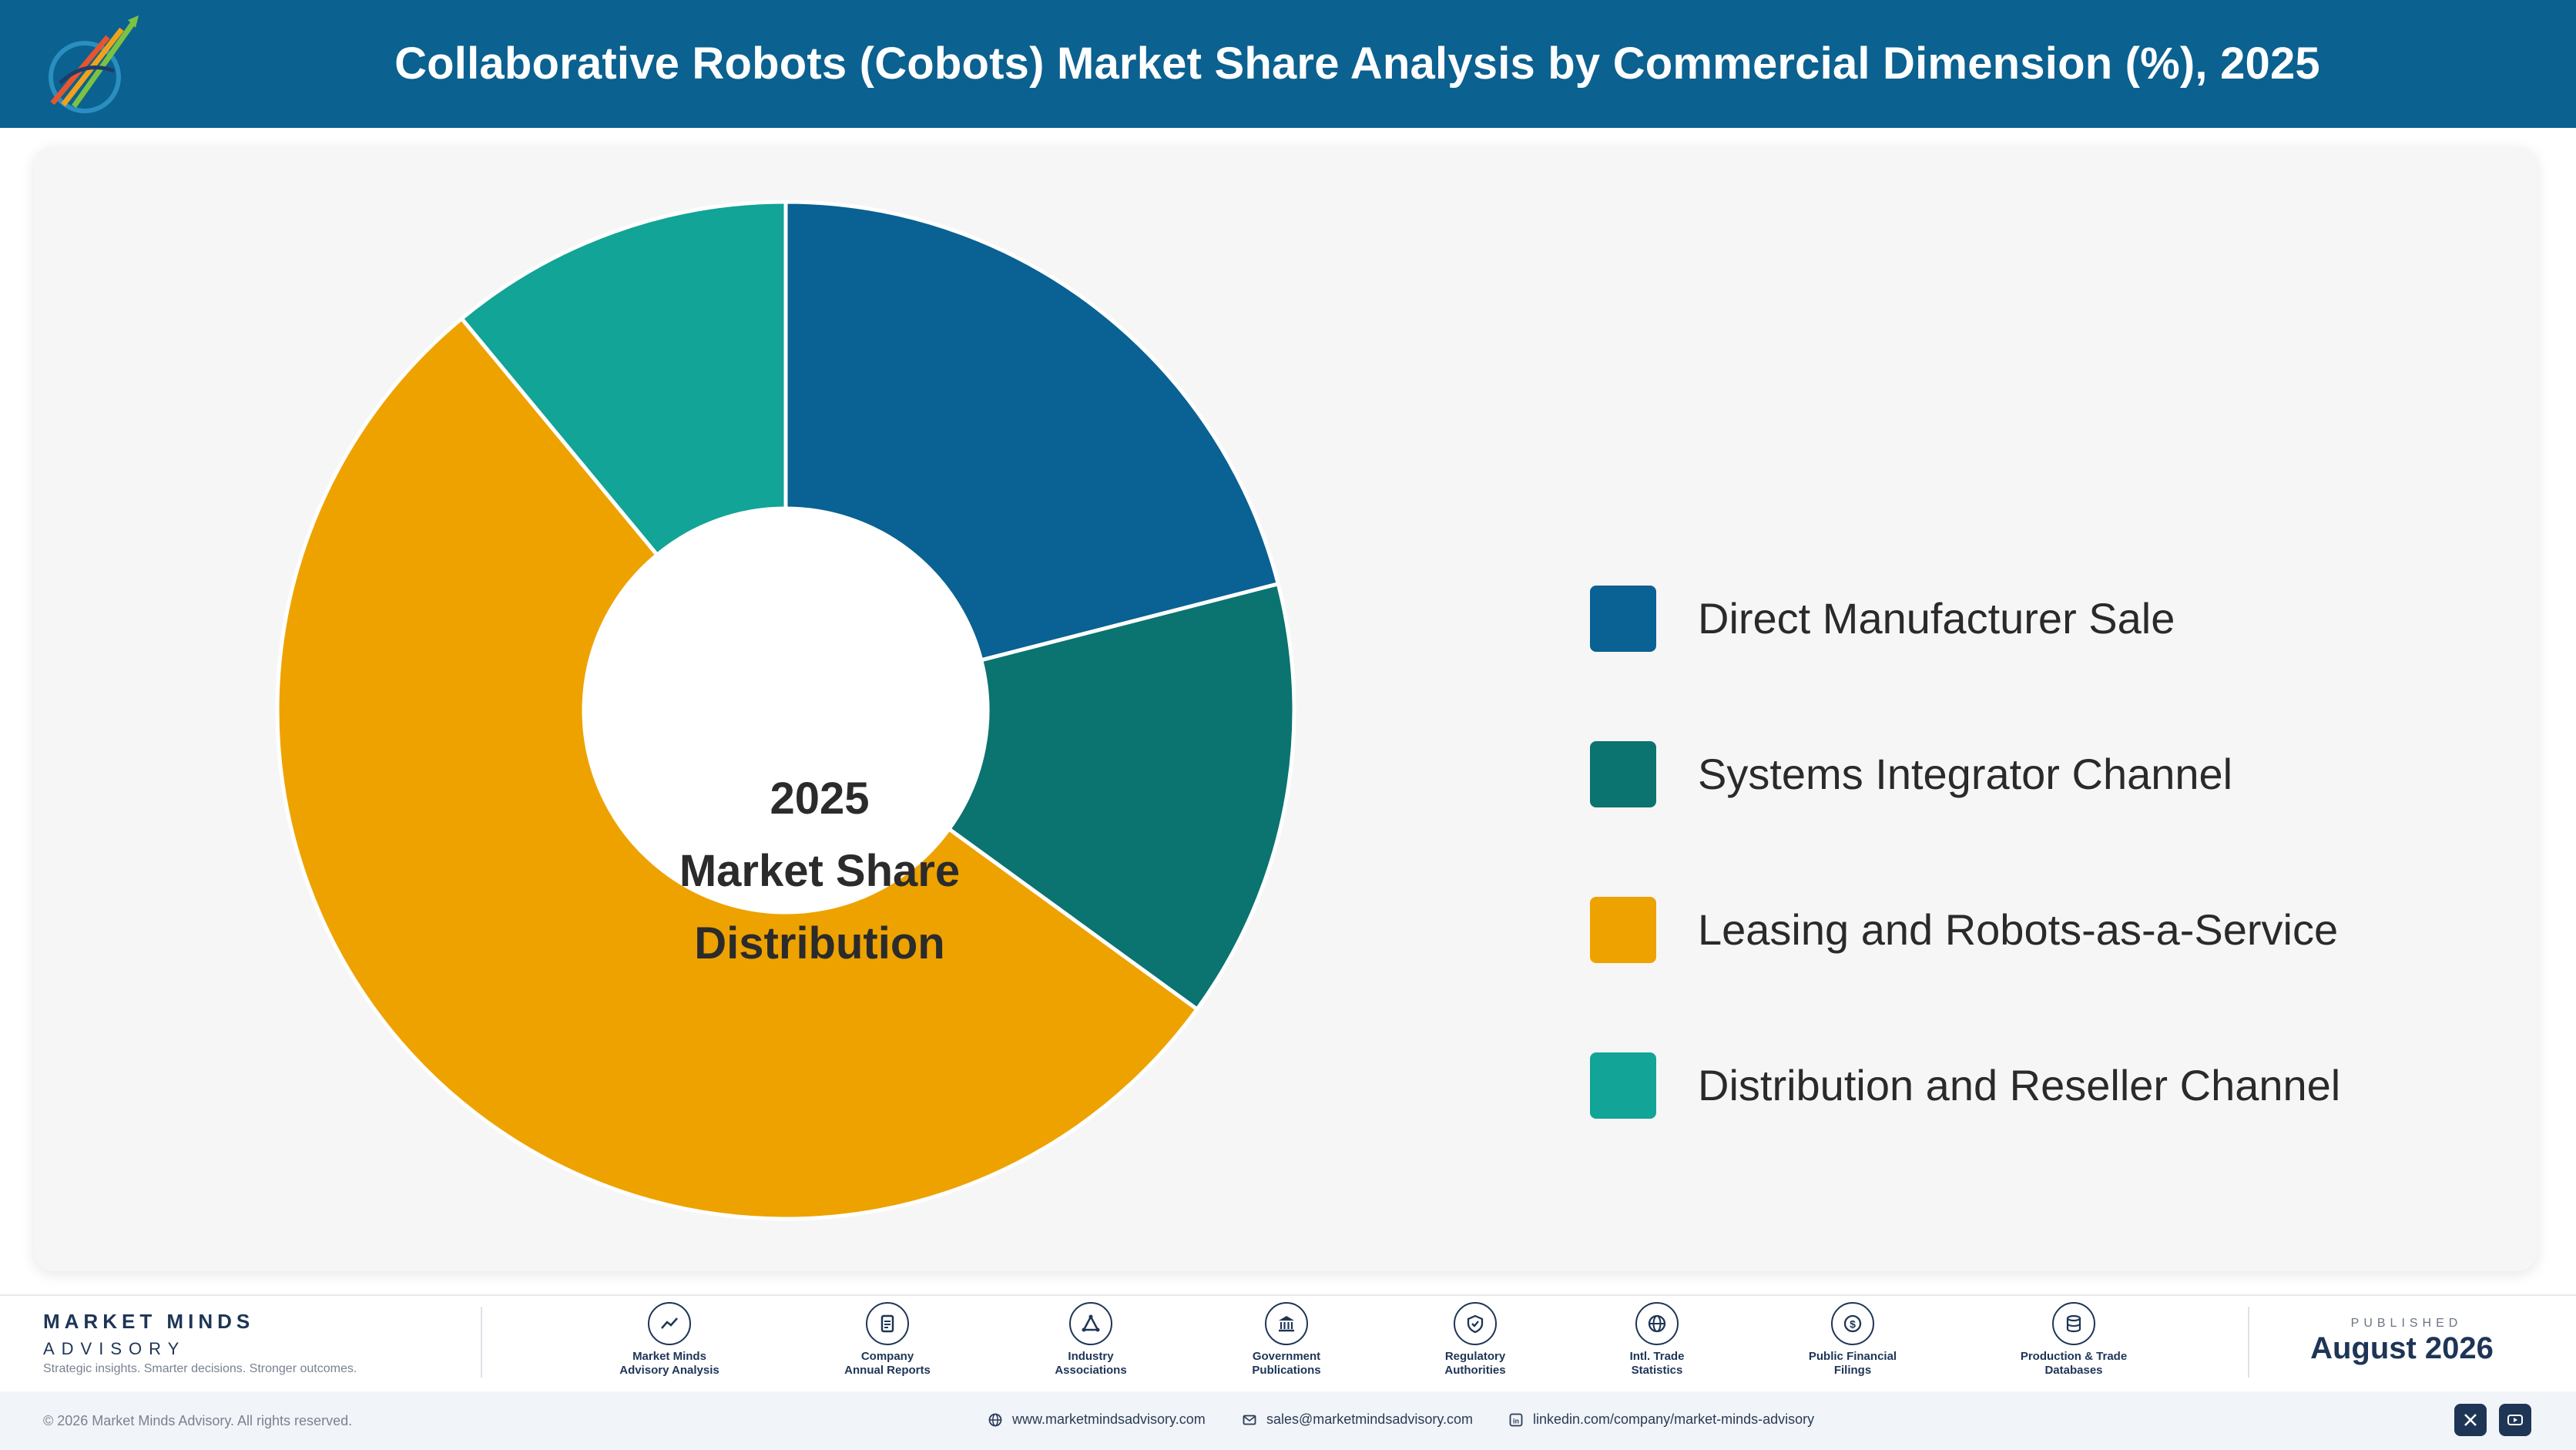 The height and width of the screenshot is (1450, 2576). Describe the element at coordinates (1475, 1370) in the screenshot. I see `source-label-line2: Authorities` at that location.